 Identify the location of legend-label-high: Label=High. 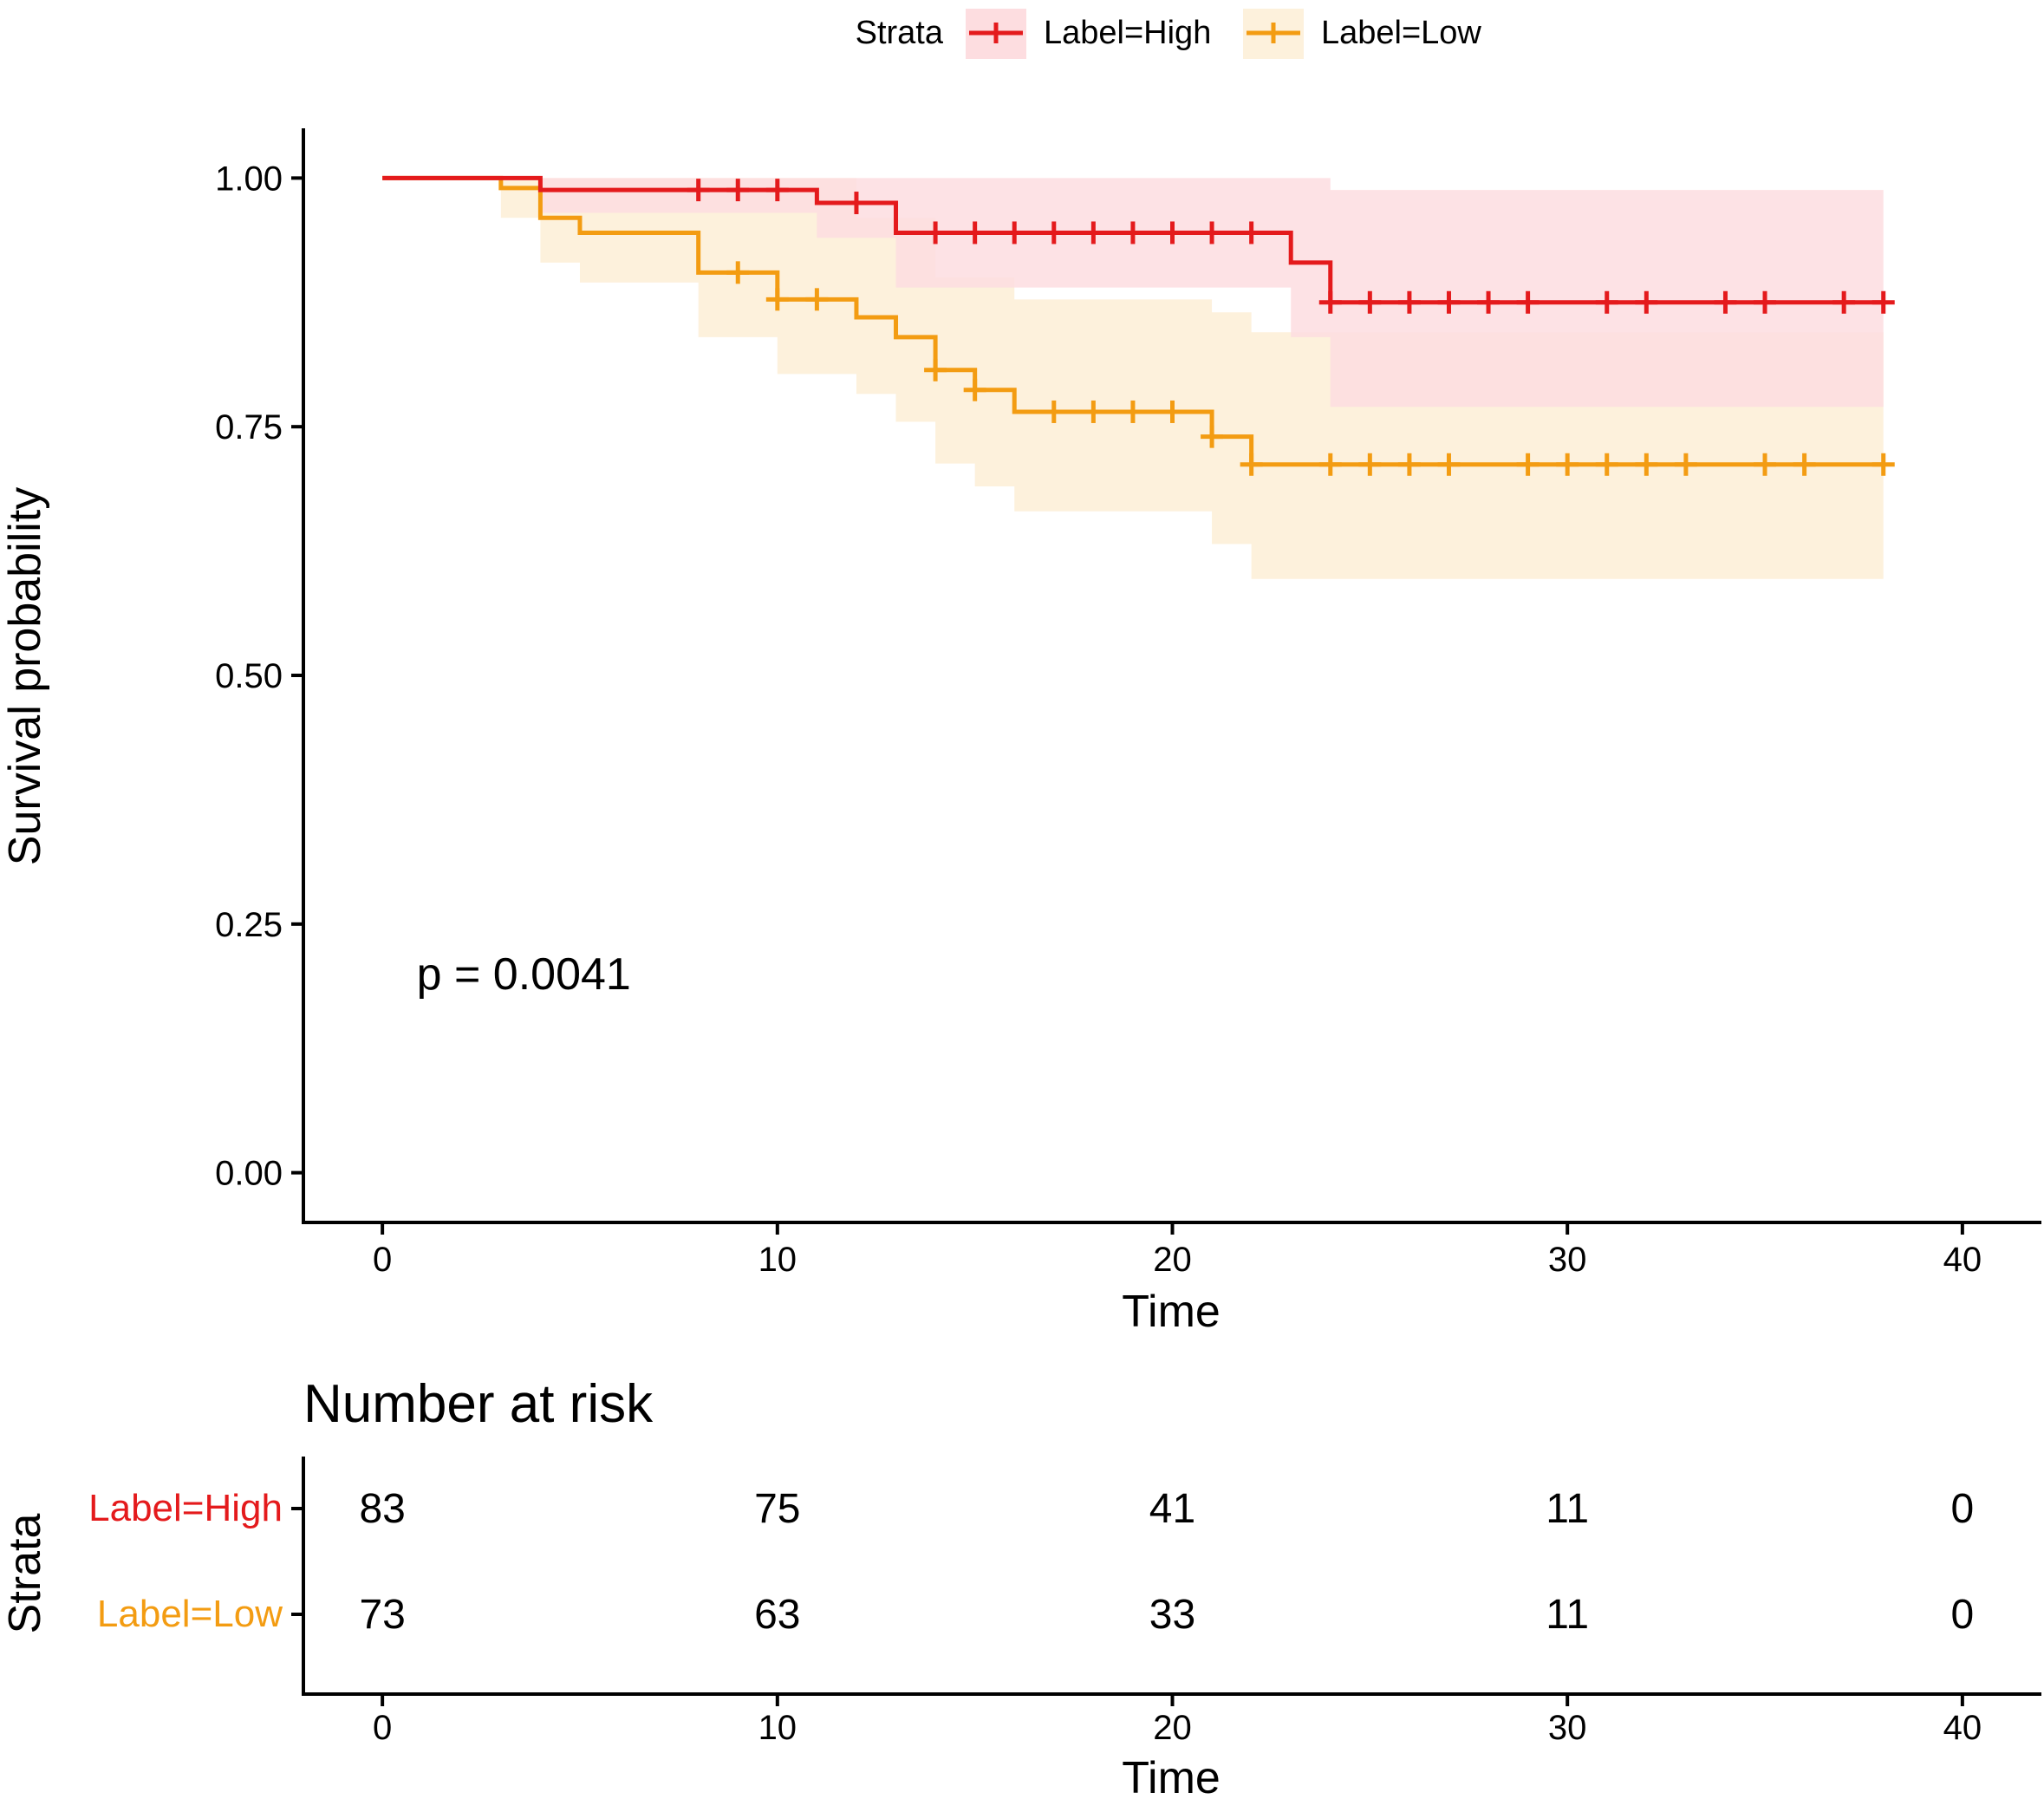
(1128, 33).